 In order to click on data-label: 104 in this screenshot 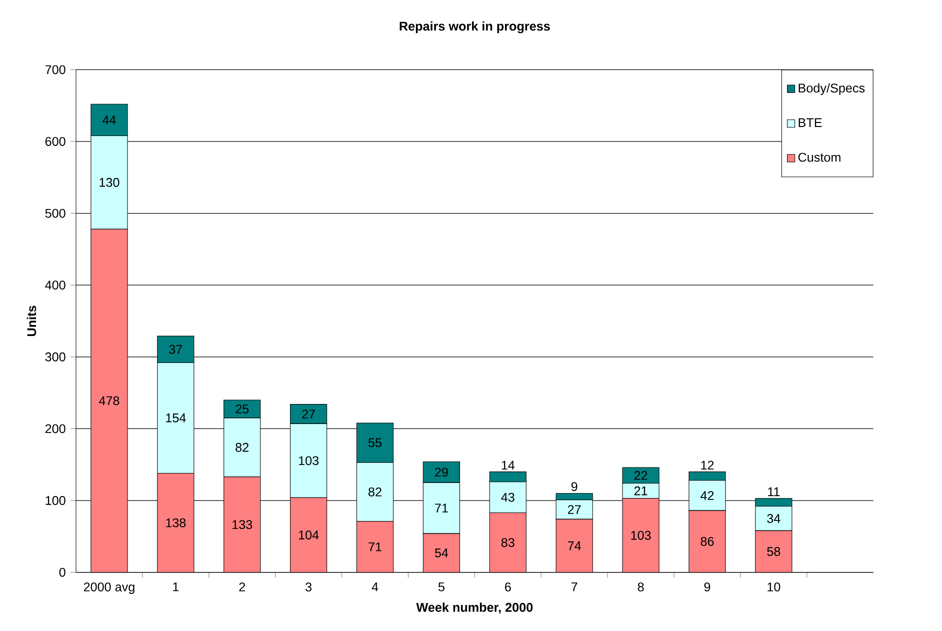, I will do `click(308, 535)`.